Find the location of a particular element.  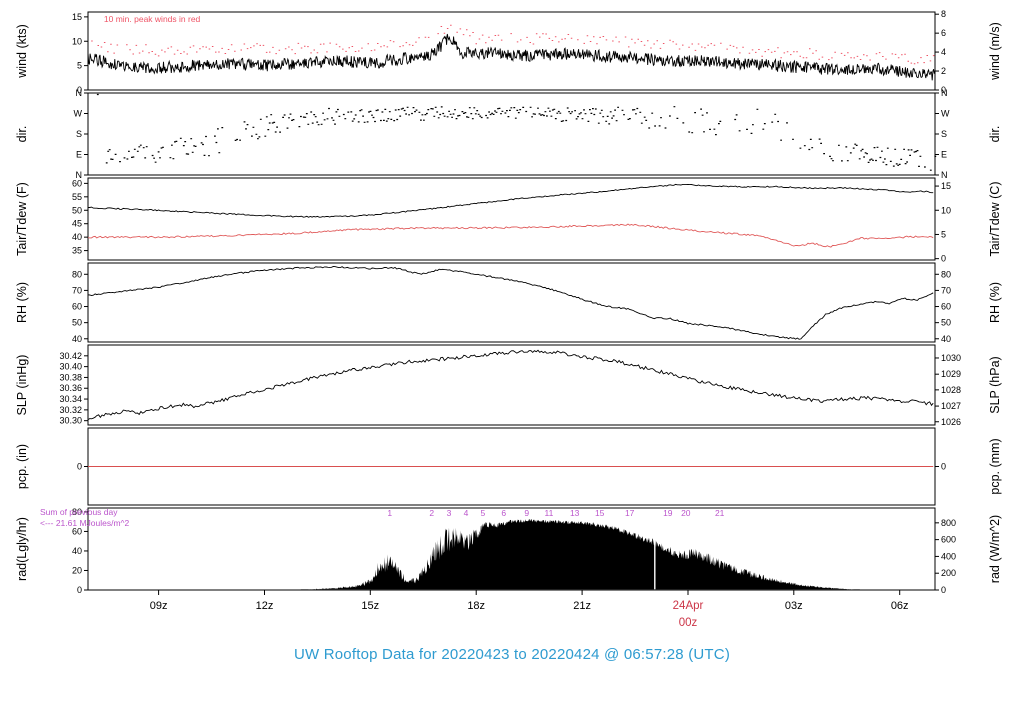

svg-text: 21z is located at coordinates (582, 606).